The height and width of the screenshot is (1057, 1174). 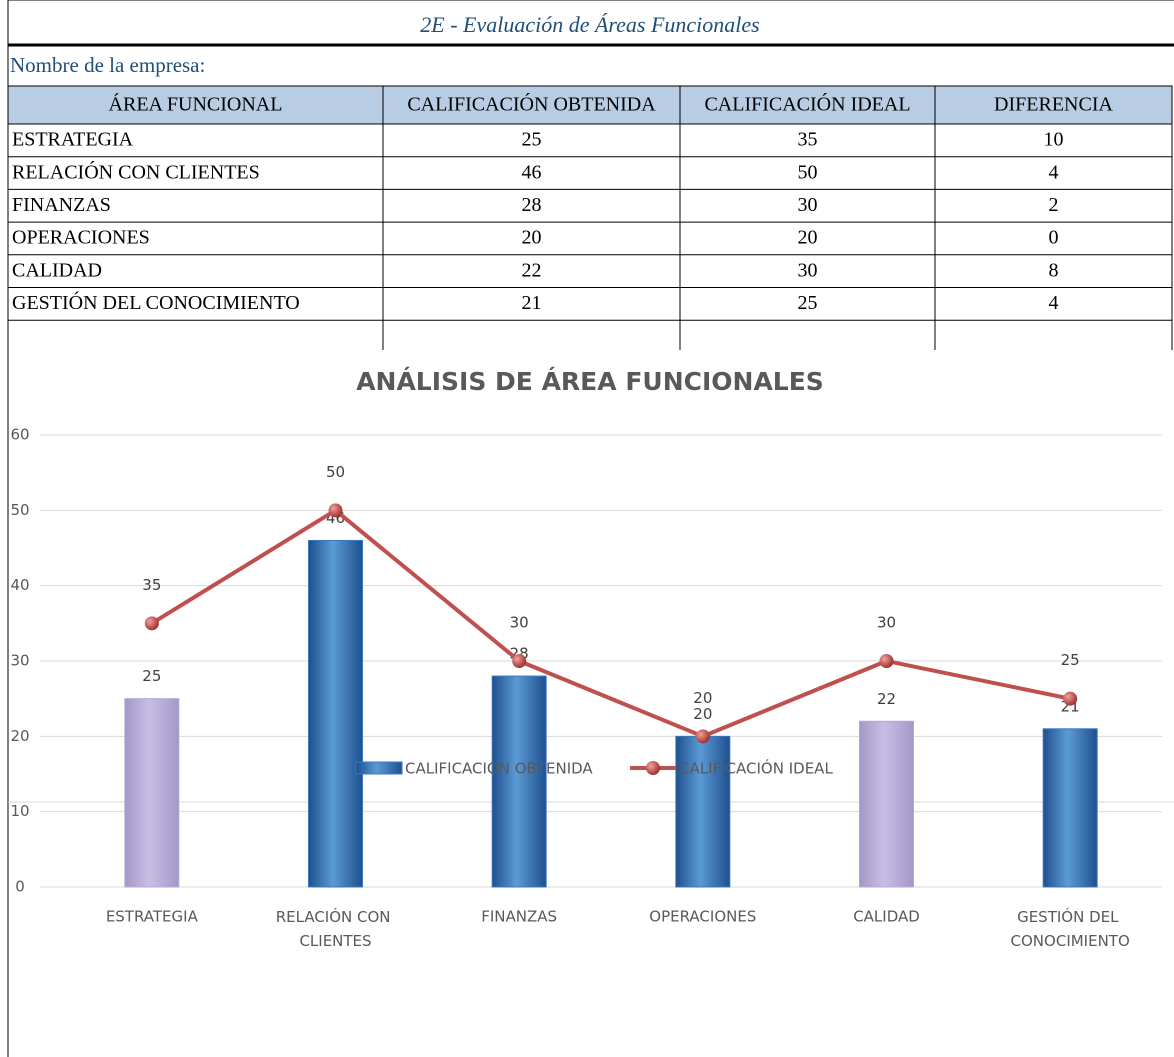 I want to click on row-label: OPERACIONES, so click(x=81, y=238).